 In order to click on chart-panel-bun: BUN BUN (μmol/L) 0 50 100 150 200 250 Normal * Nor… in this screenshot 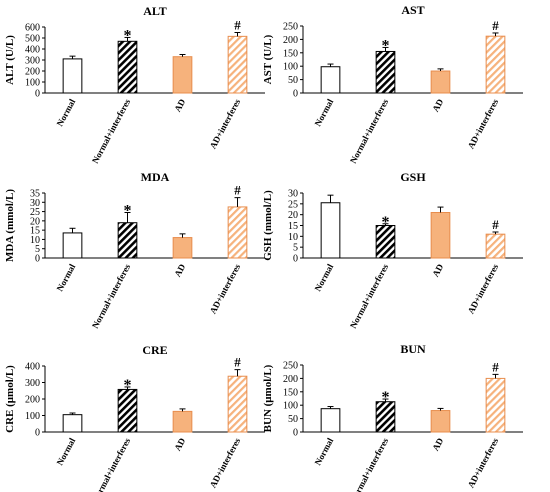, I will do `click(392, 417)`.